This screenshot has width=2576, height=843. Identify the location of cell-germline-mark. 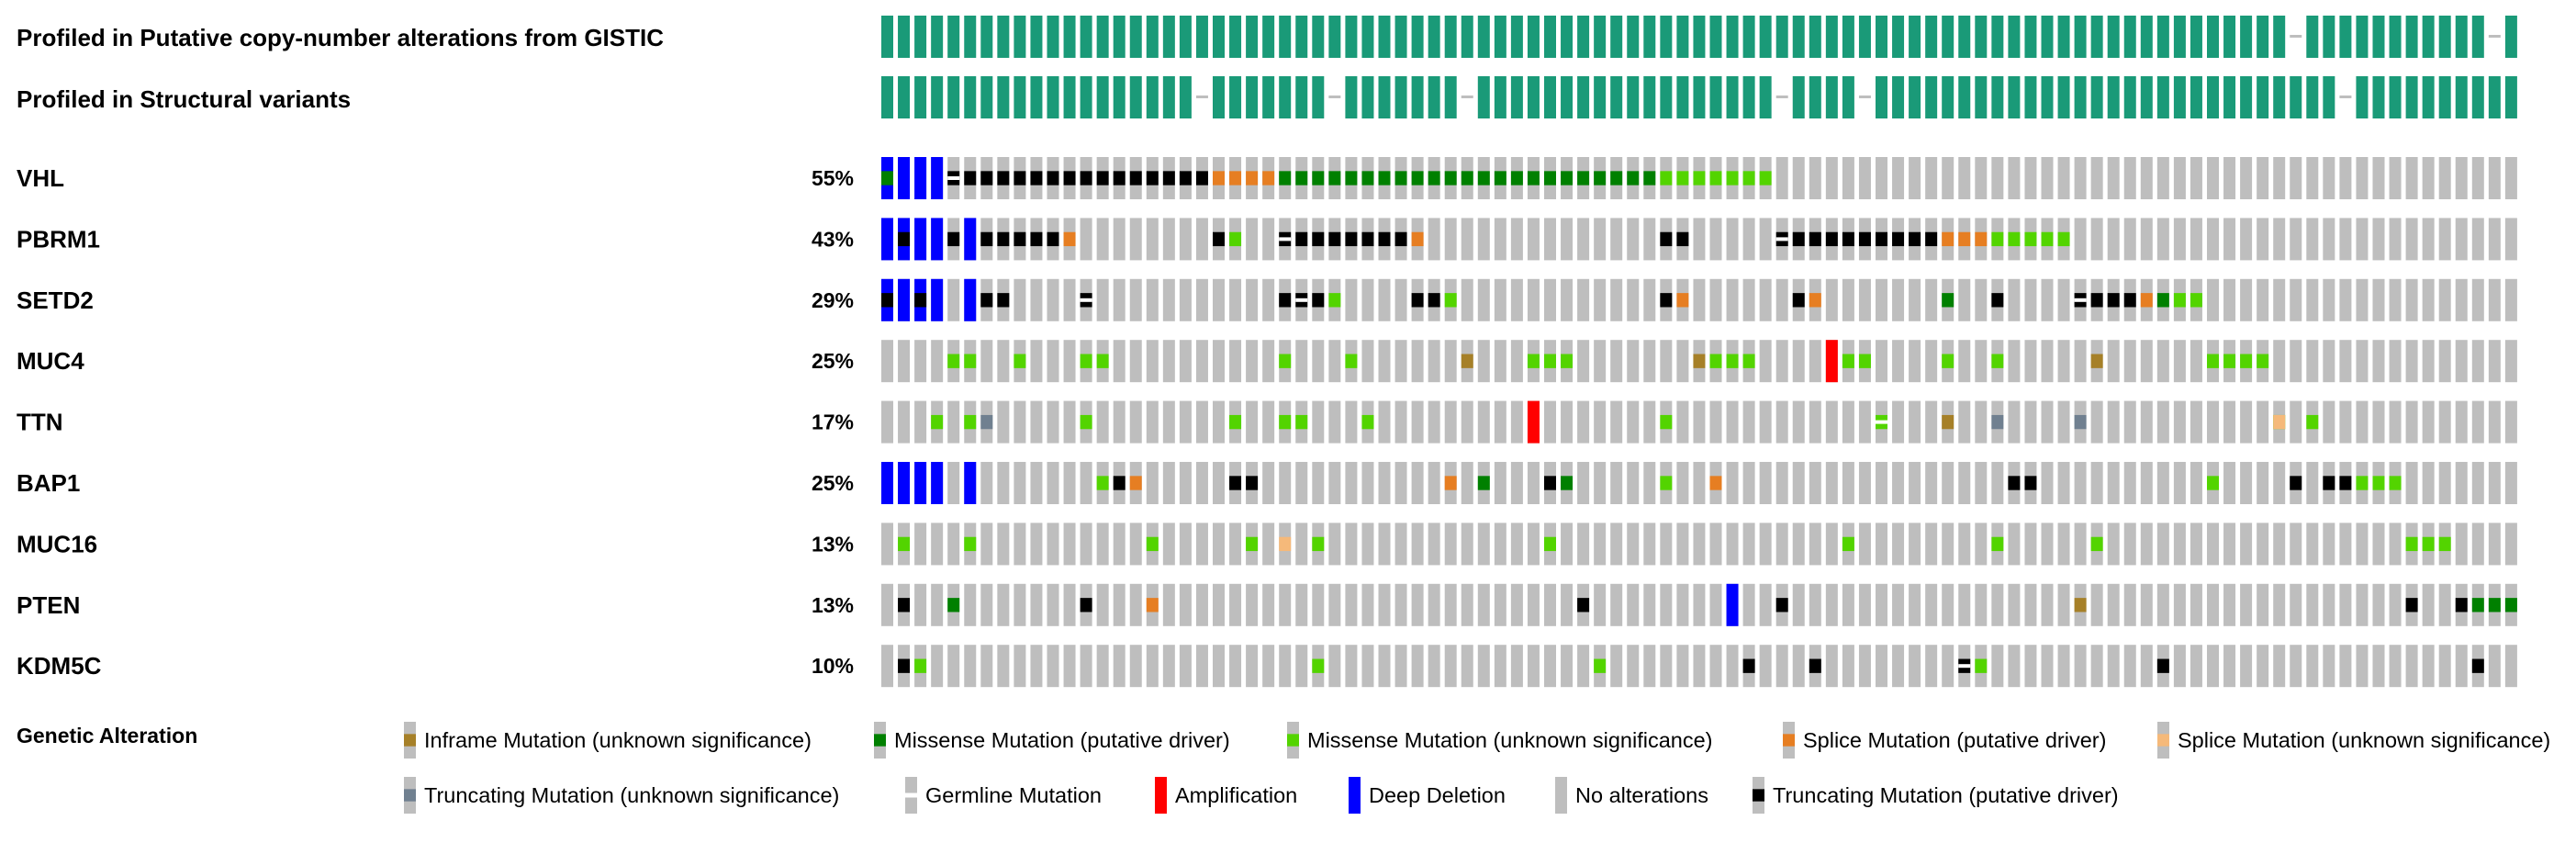
(953, 178).